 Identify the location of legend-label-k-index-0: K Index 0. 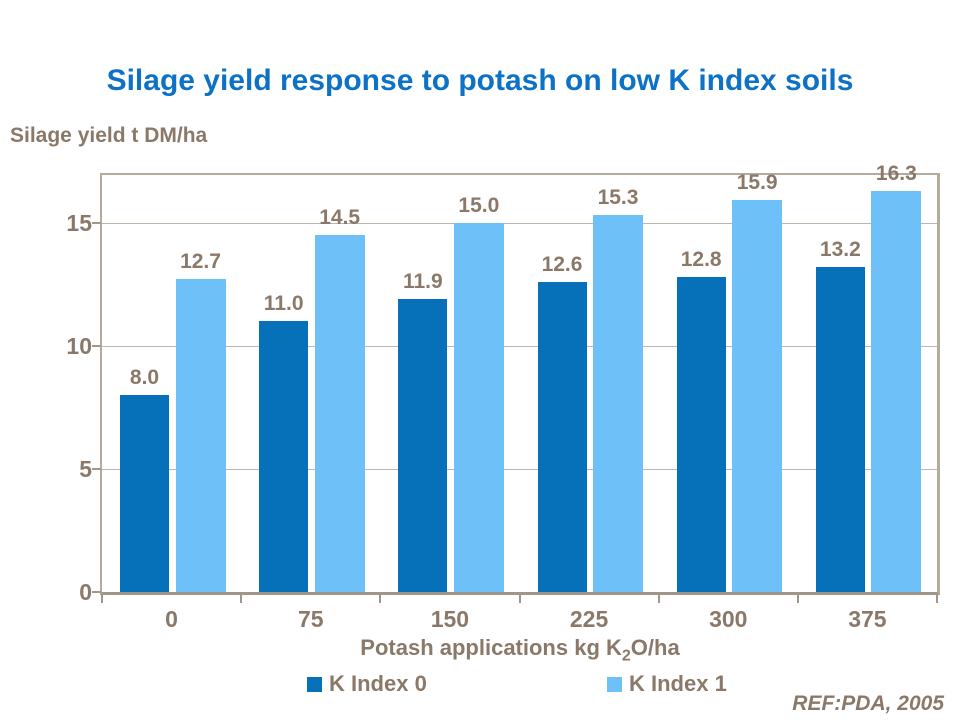
(378, 683).